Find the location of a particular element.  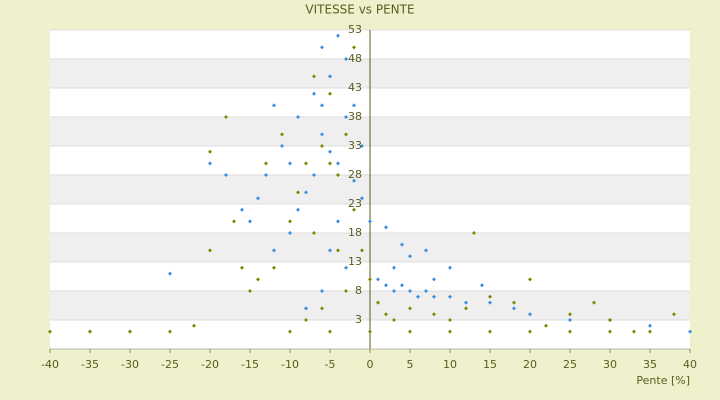

y-tick-label: 48 is located at coordinates (355, 58).